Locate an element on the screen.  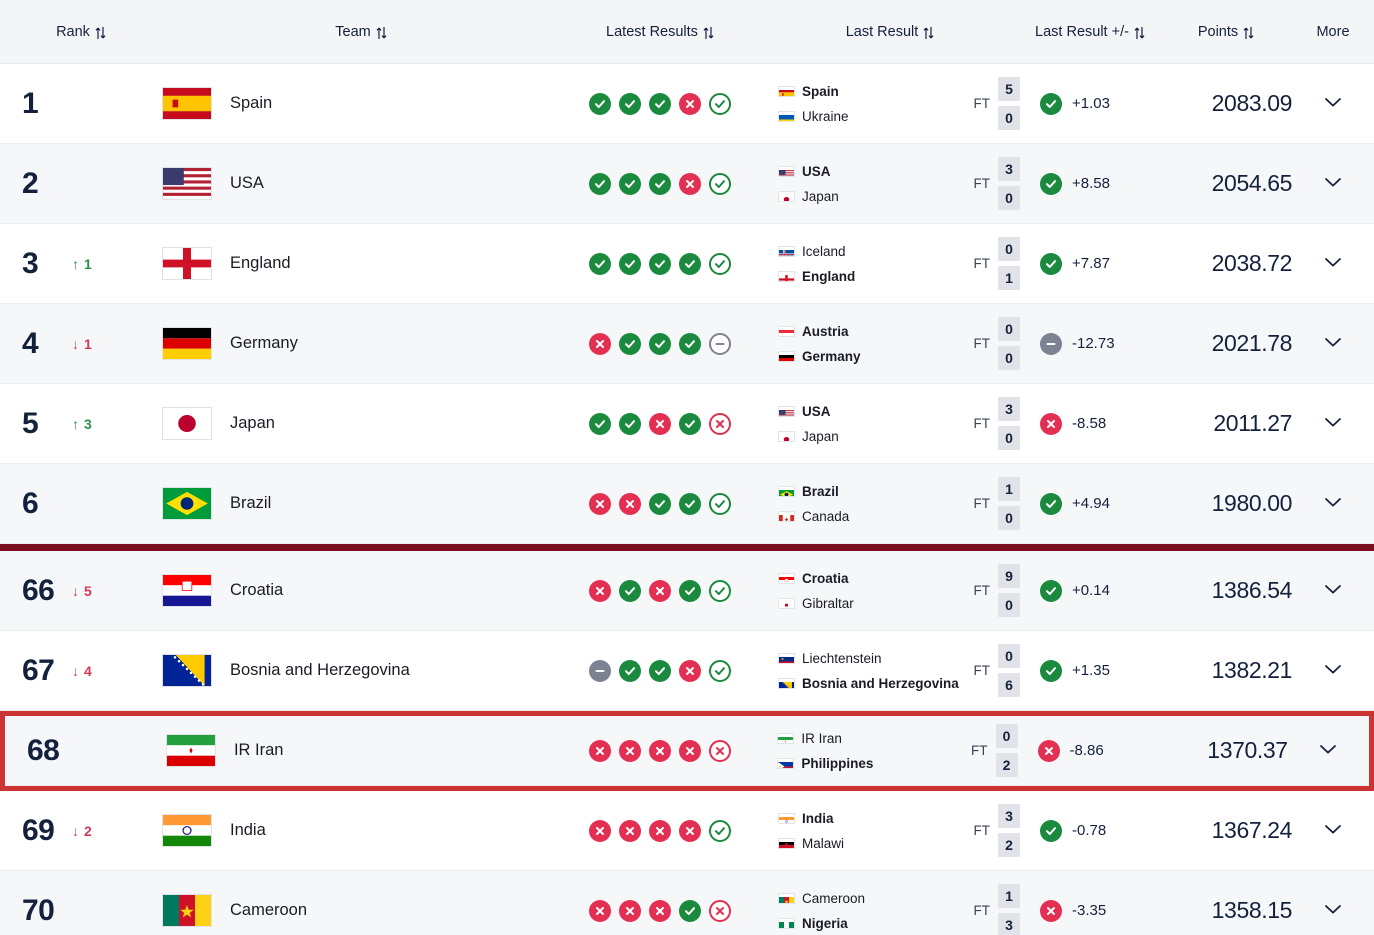
arrow-down-icon: ↓ is located at coordinates (75, 830).